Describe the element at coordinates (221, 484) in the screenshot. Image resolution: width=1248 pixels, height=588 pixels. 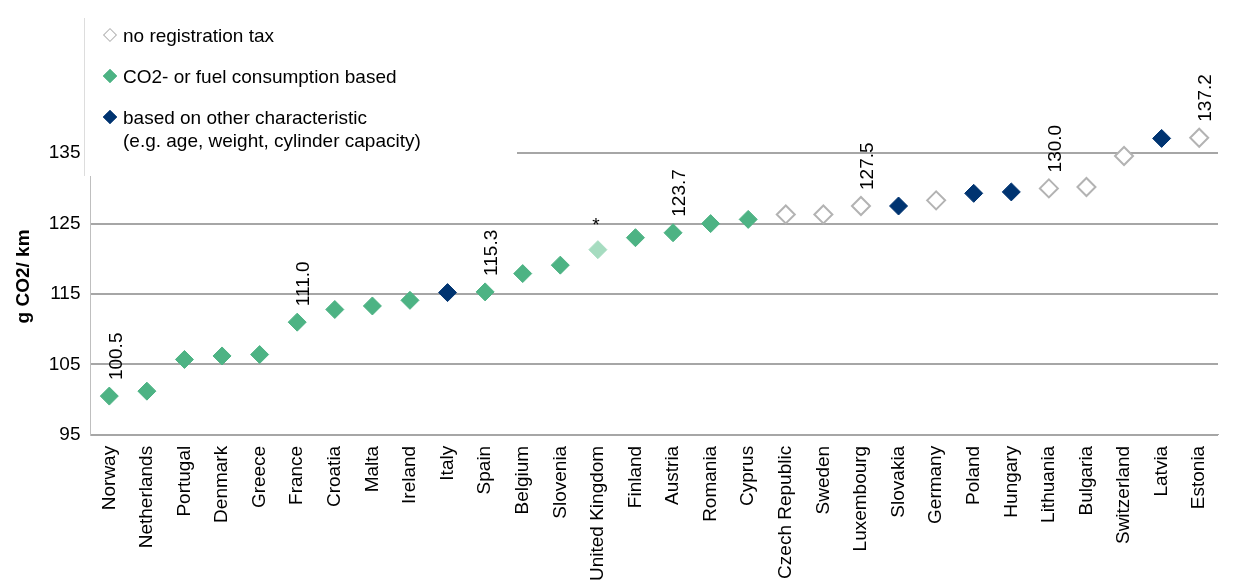
I see `x-tick-label: Denmark` at that location.